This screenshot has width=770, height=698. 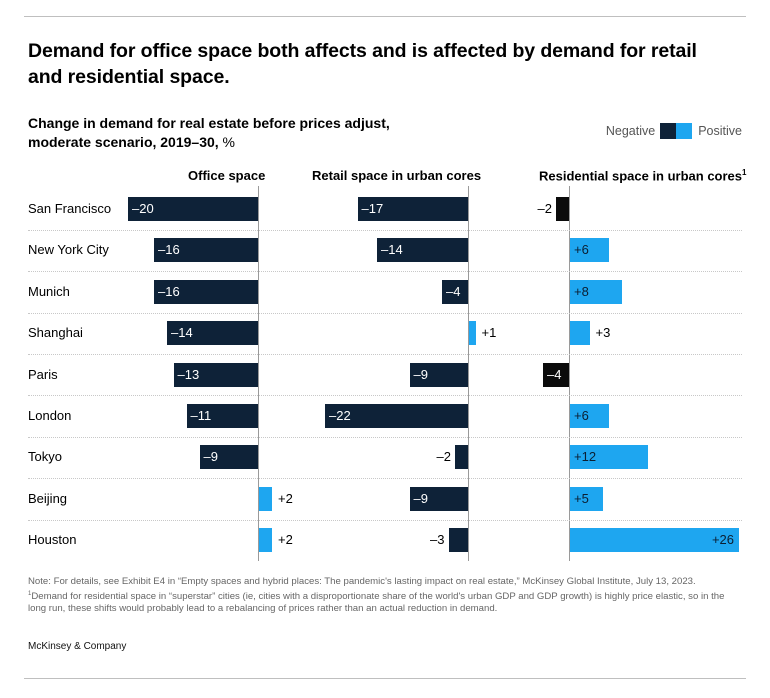 I want to click on legend-negative-label: Negative, so click(x=630, y=131).